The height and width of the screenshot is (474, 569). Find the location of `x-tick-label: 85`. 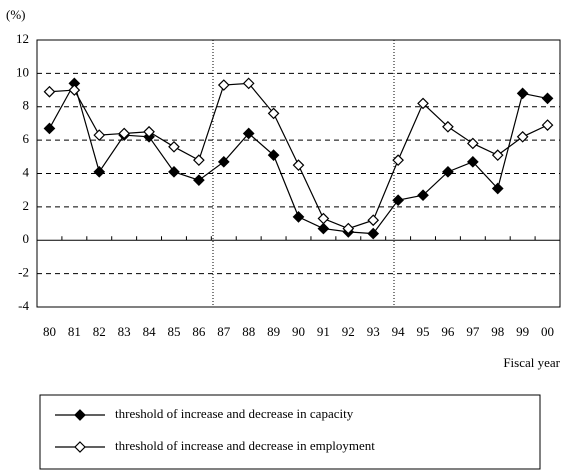

x-tick-label: 85 is located at coordinates (173, 331).